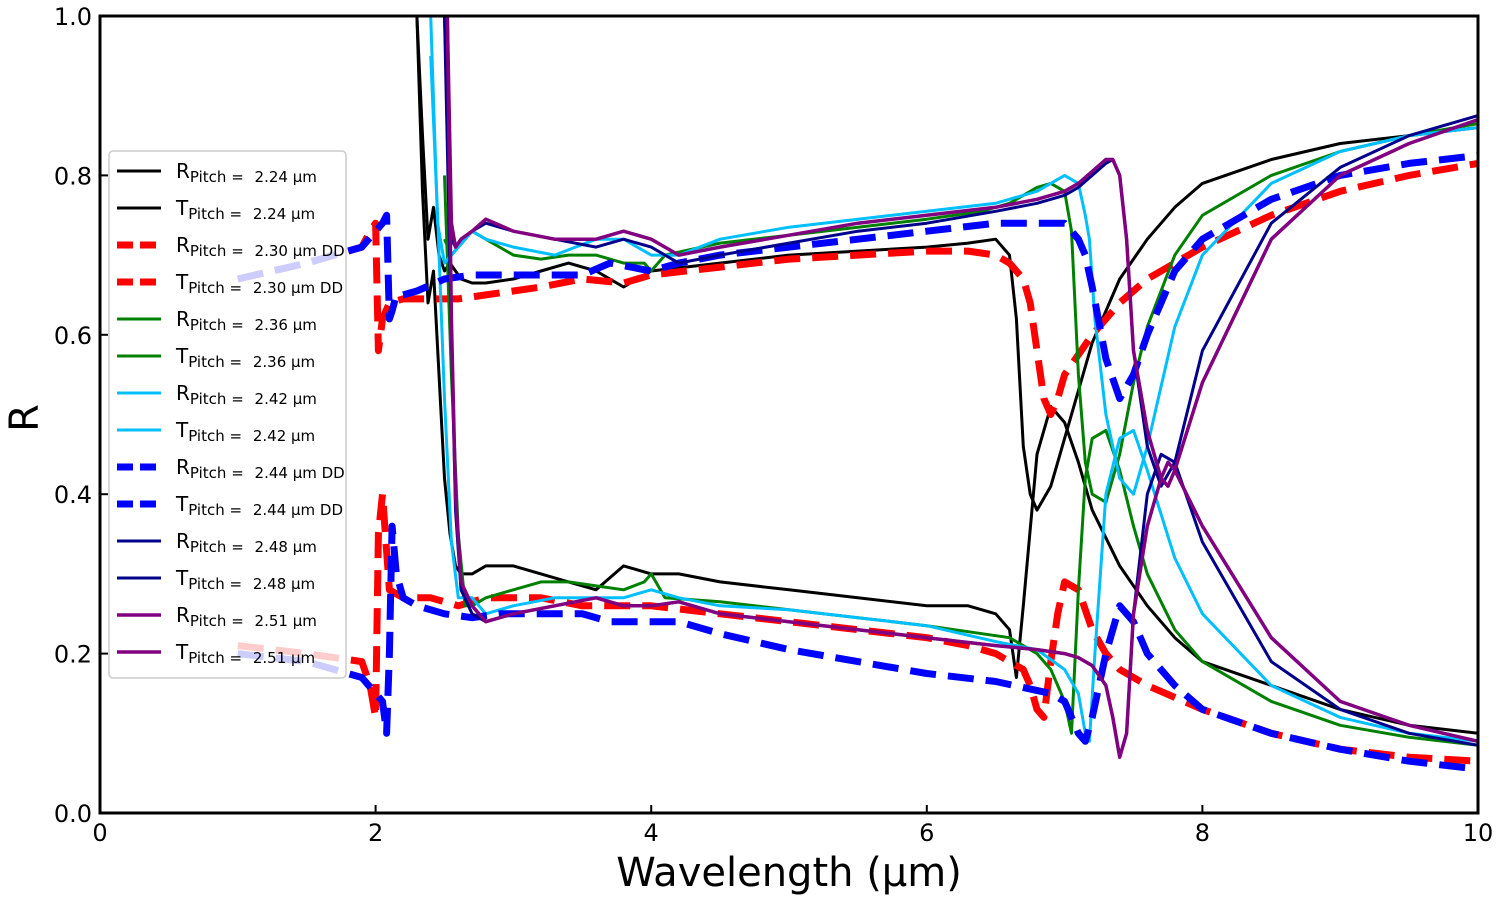 Image resolution: width=1500 pixels, height=900 pixels. Describe the element at coordinates (1478, 833) in the screenshot. I see `x-tick-label: 10` at that location.